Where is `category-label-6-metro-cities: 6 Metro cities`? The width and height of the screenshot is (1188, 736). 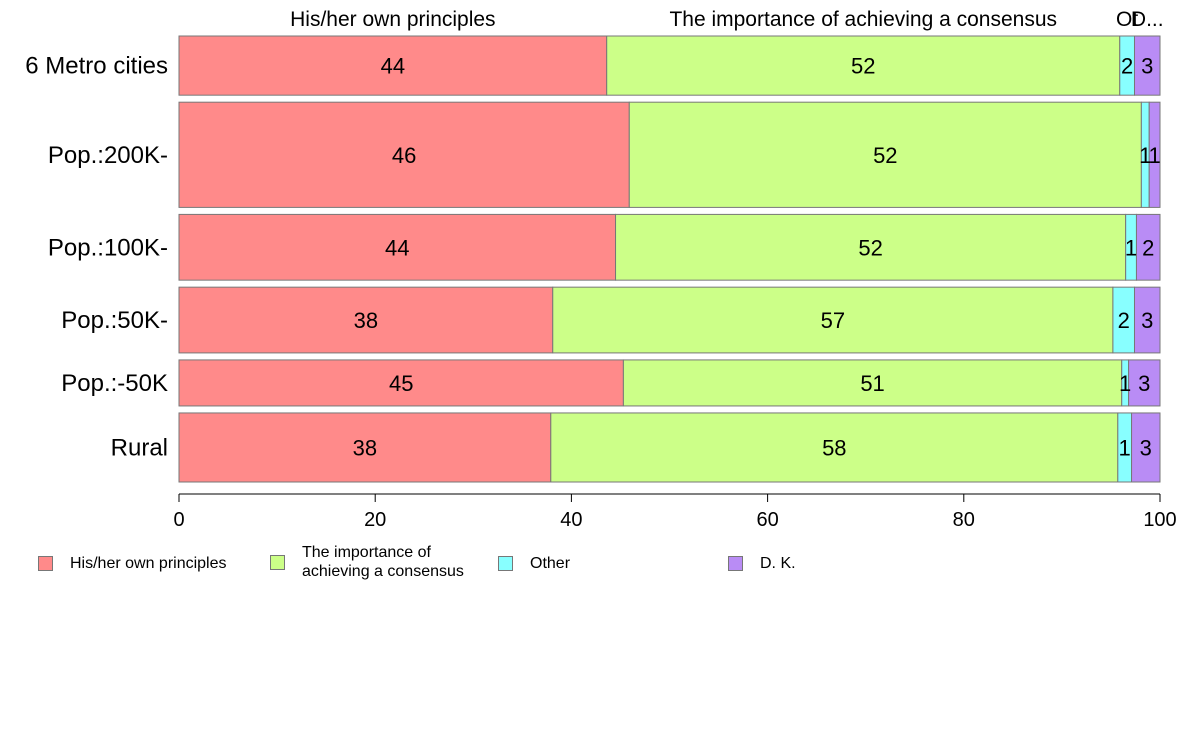 category-label-6-metro-cities: 6 Metro cities is located at coordinates (96, 66).